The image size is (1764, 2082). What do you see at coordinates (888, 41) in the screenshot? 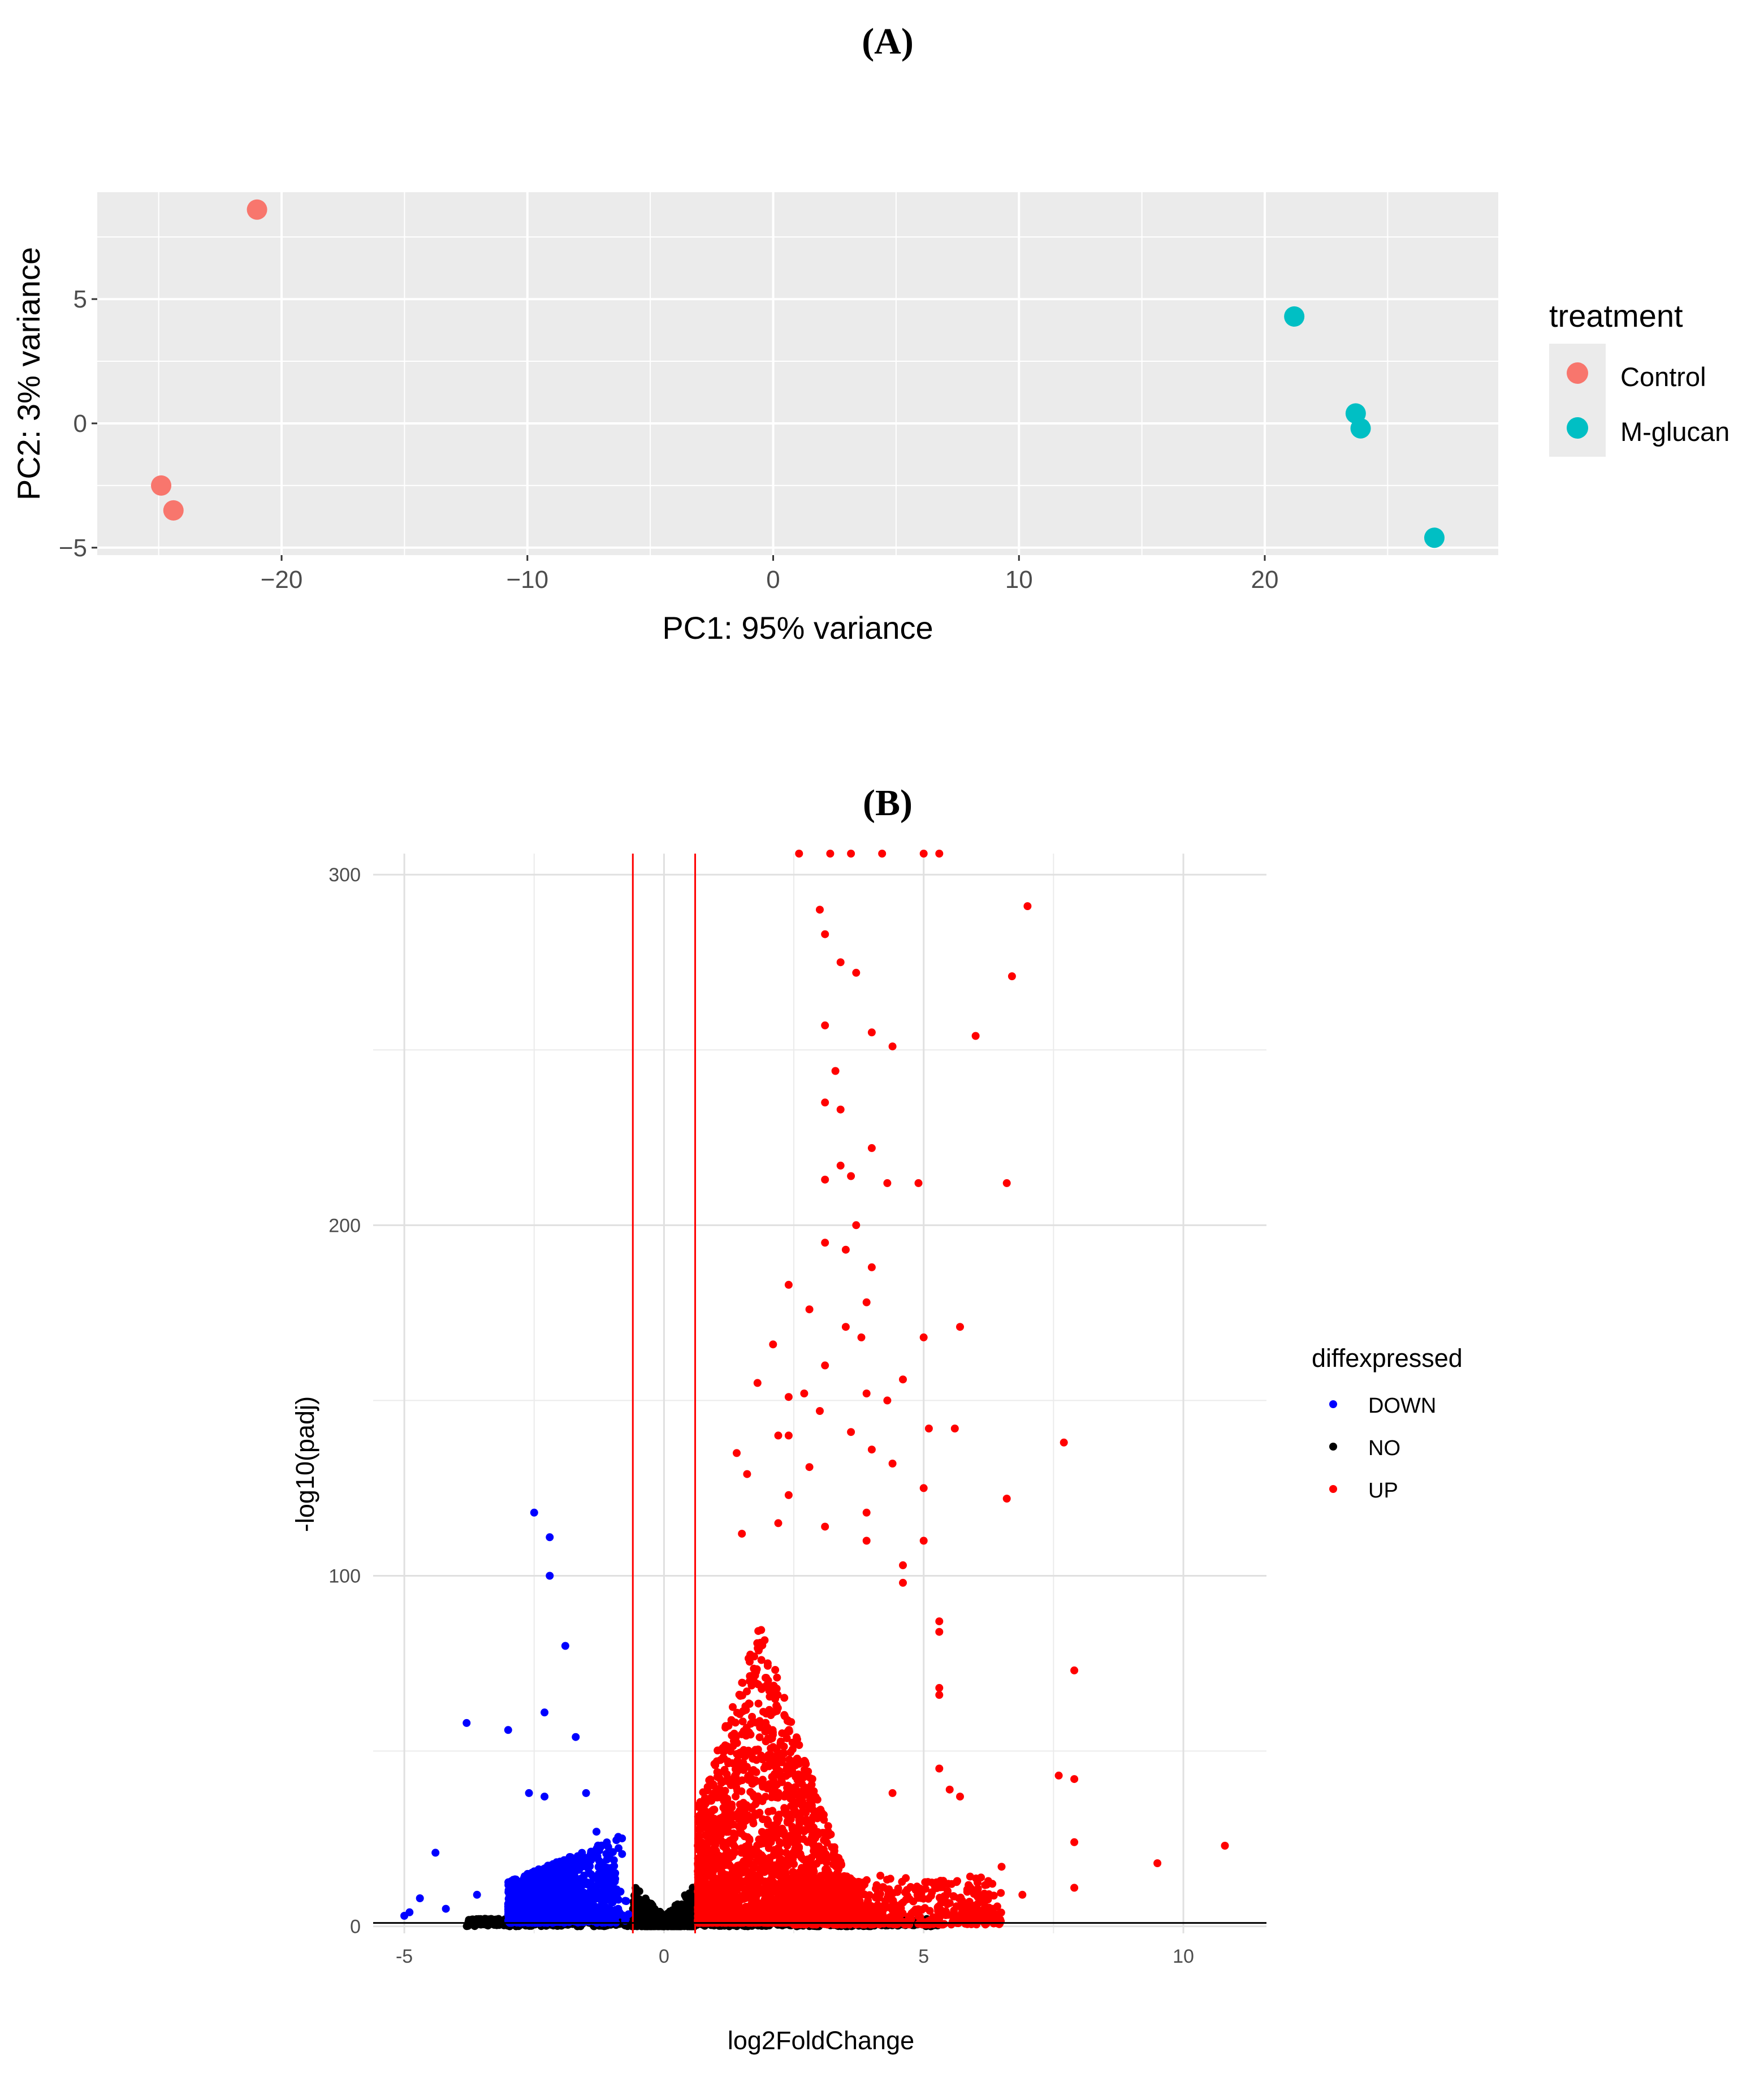
I see `panel-a-label: (A)` at bounding box center [888, 41].